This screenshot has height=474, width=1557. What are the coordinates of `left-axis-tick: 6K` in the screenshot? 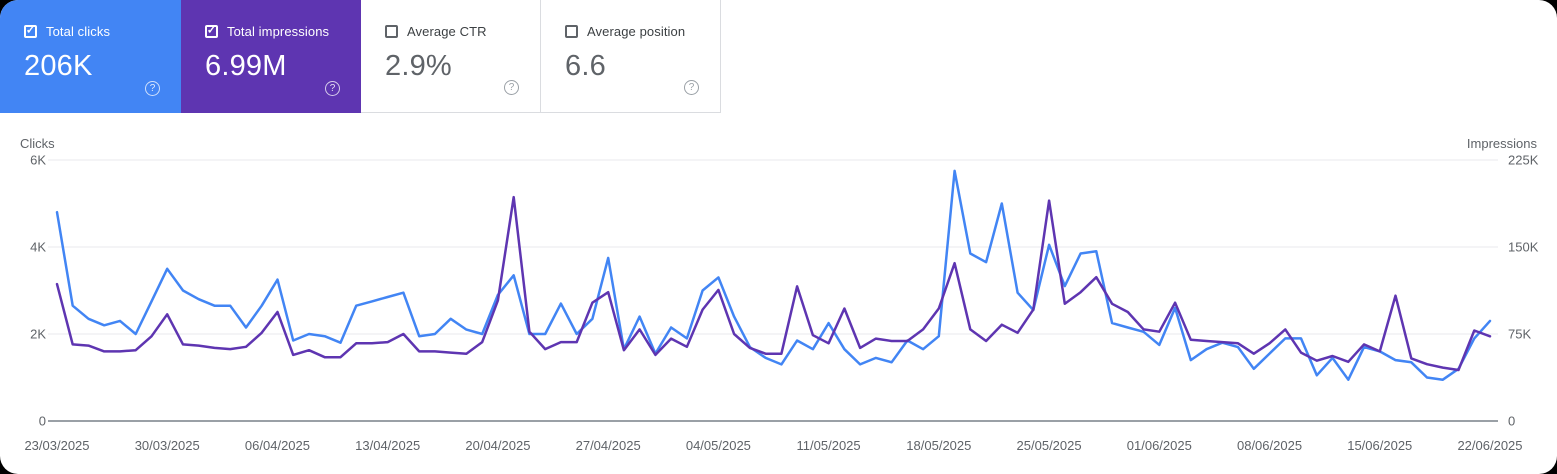 It's located at (38, 160).